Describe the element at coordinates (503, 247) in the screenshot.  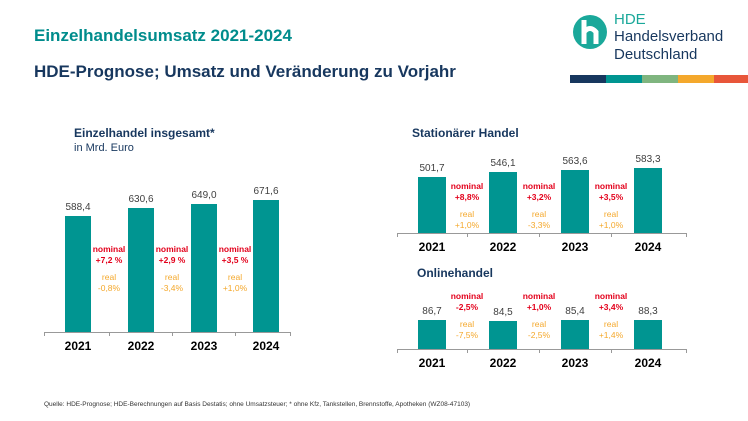
I see `chart2-year-label: 2022` at that location.